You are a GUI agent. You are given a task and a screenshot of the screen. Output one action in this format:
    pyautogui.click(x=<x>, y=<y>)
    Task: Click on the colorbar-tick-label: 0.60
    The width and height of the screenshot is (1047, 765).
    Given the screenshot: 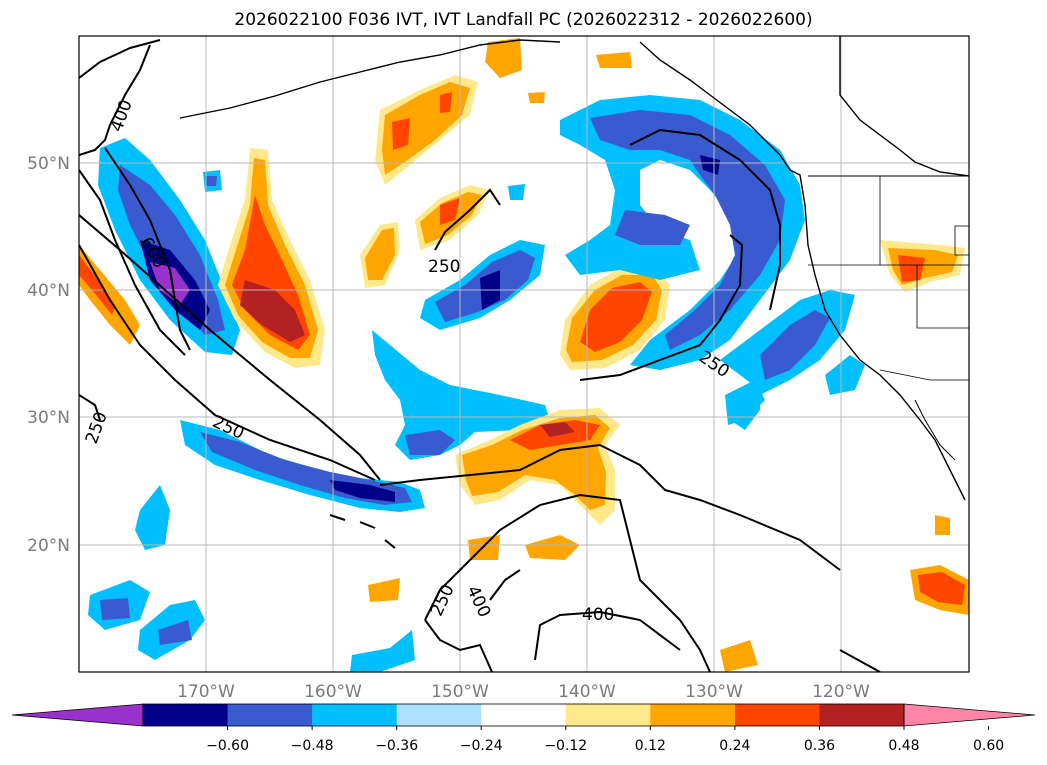 What is the action you would take?
    pyautogui.click(x=988, y=746)
    